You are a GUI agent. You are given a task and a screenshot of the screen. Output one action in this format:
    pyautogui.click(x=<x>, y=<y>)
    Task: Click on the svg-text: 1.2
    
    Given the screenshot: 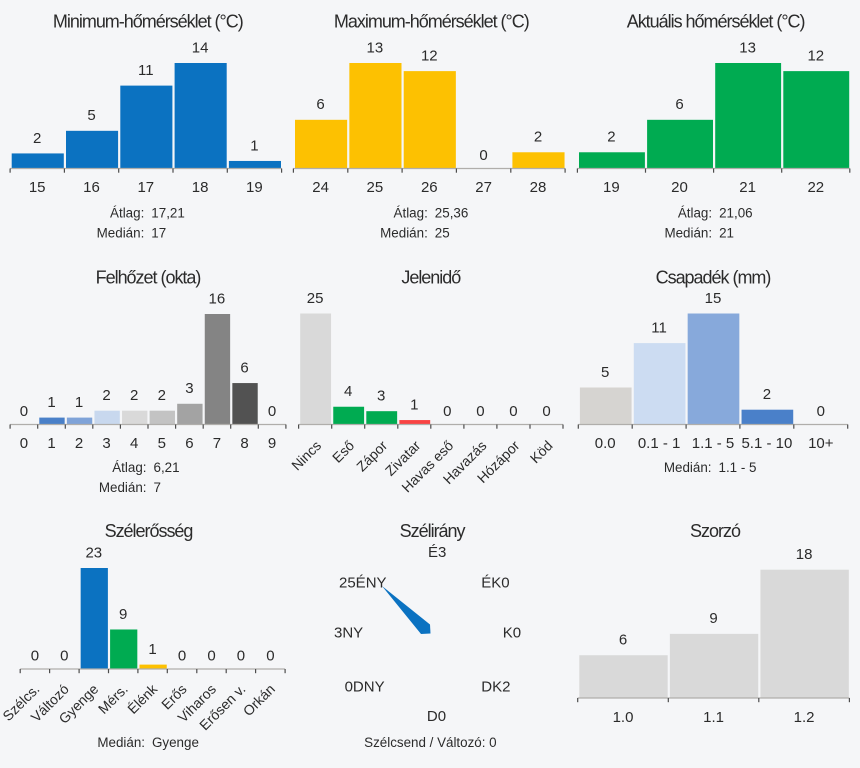 What is the action you would take?
    pyautogui.click(x=804, y=717)
    